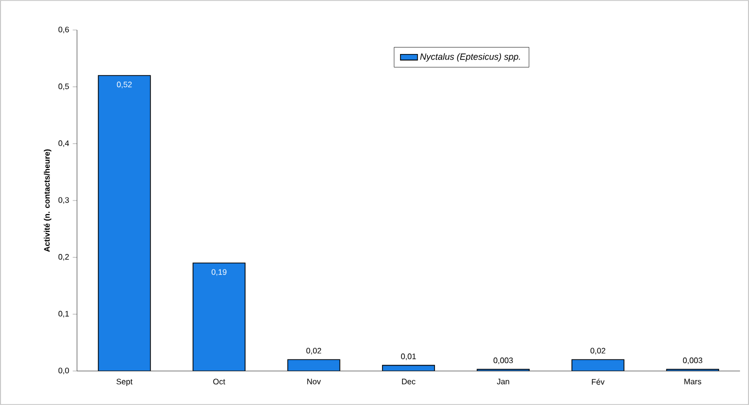 The height and width of the screenshot is (405, 749). What do you see at coordinates (470, 57) in the screenshot?
I see `legend-label: Nyctalus (Eptesicus) spp.` at bounding box center [470, 57].